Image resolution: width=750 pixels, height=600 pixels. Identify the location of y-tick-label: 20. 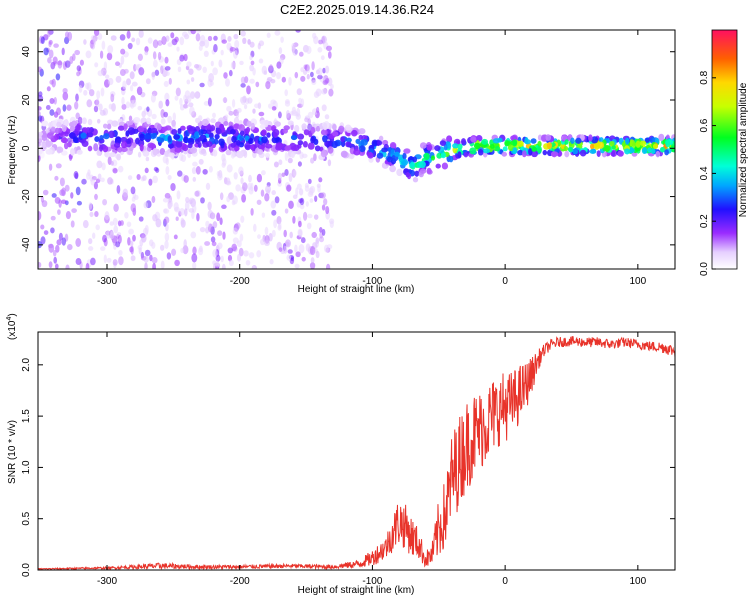
(26, 100).